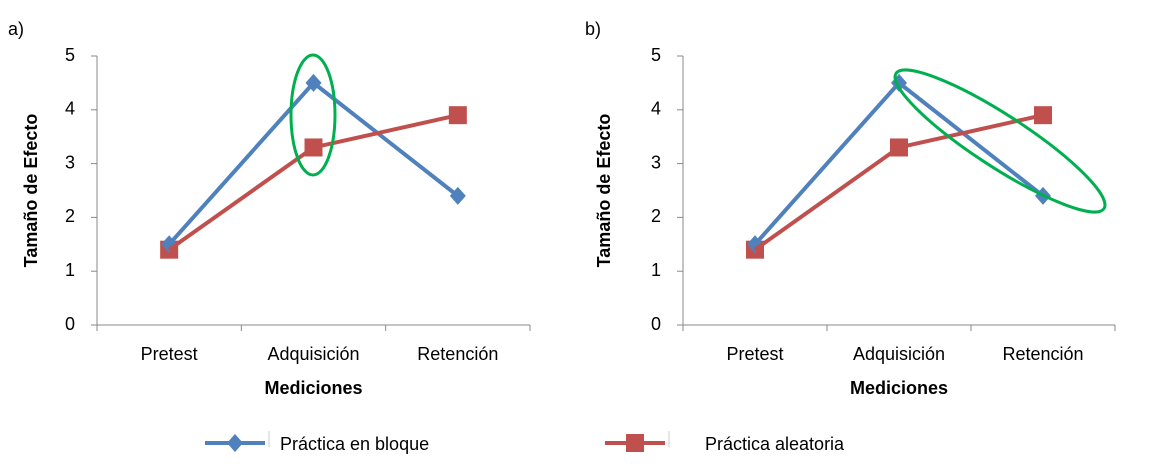 The height and width of the screenshot is (464, 1153). What do you see at coordinates (354, 444) in the screenshot?
I see `legend-label: Práctica en bloque` at bounding box center [354, 444].